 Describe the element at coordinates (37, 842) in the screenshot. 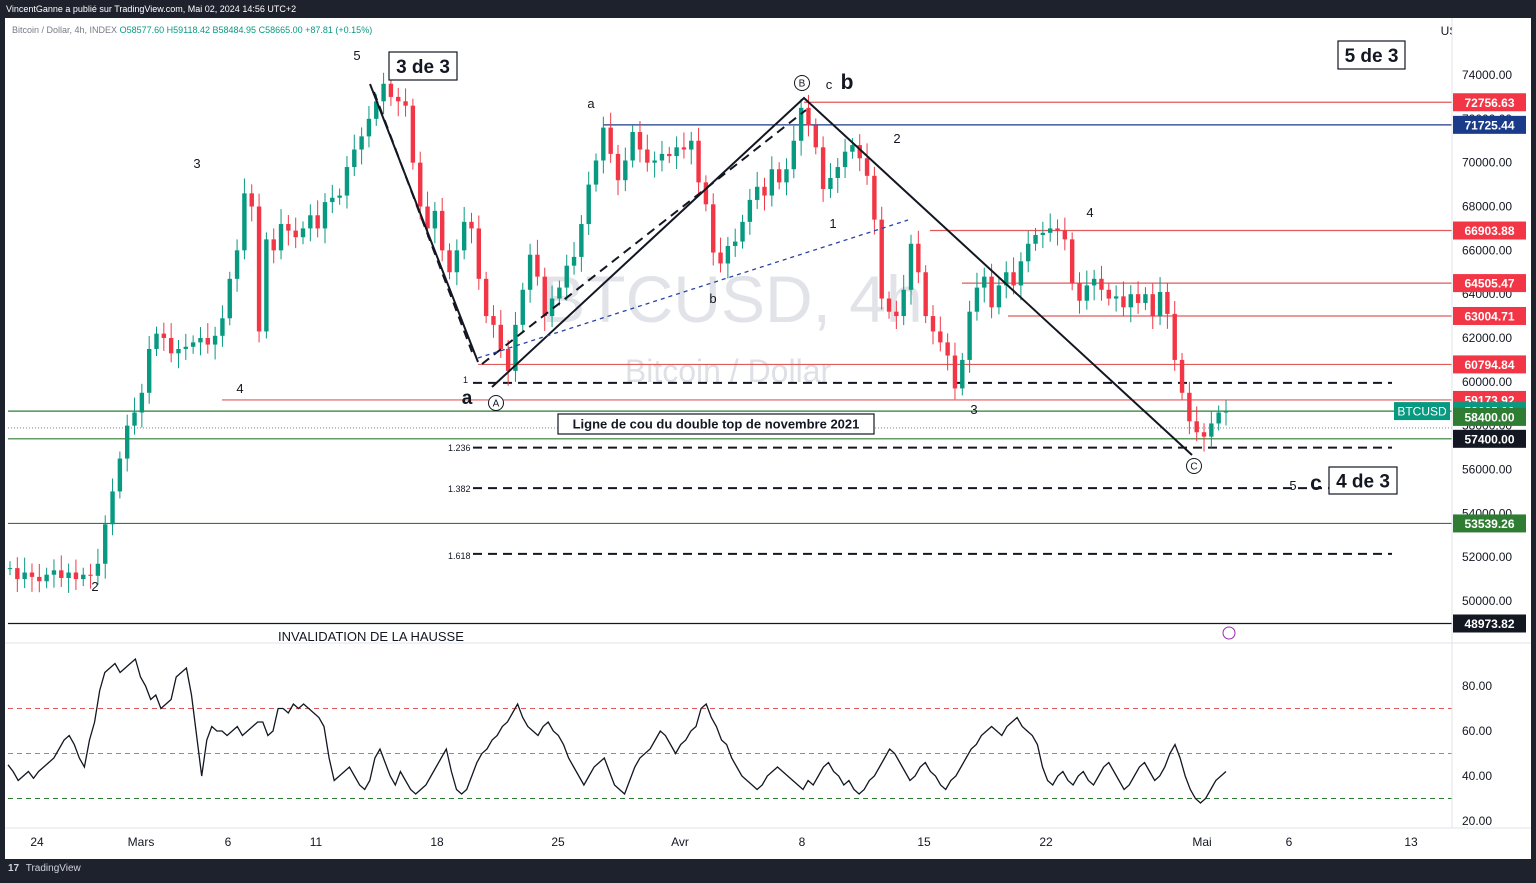

I see `time-tick-label: 24` at that location.